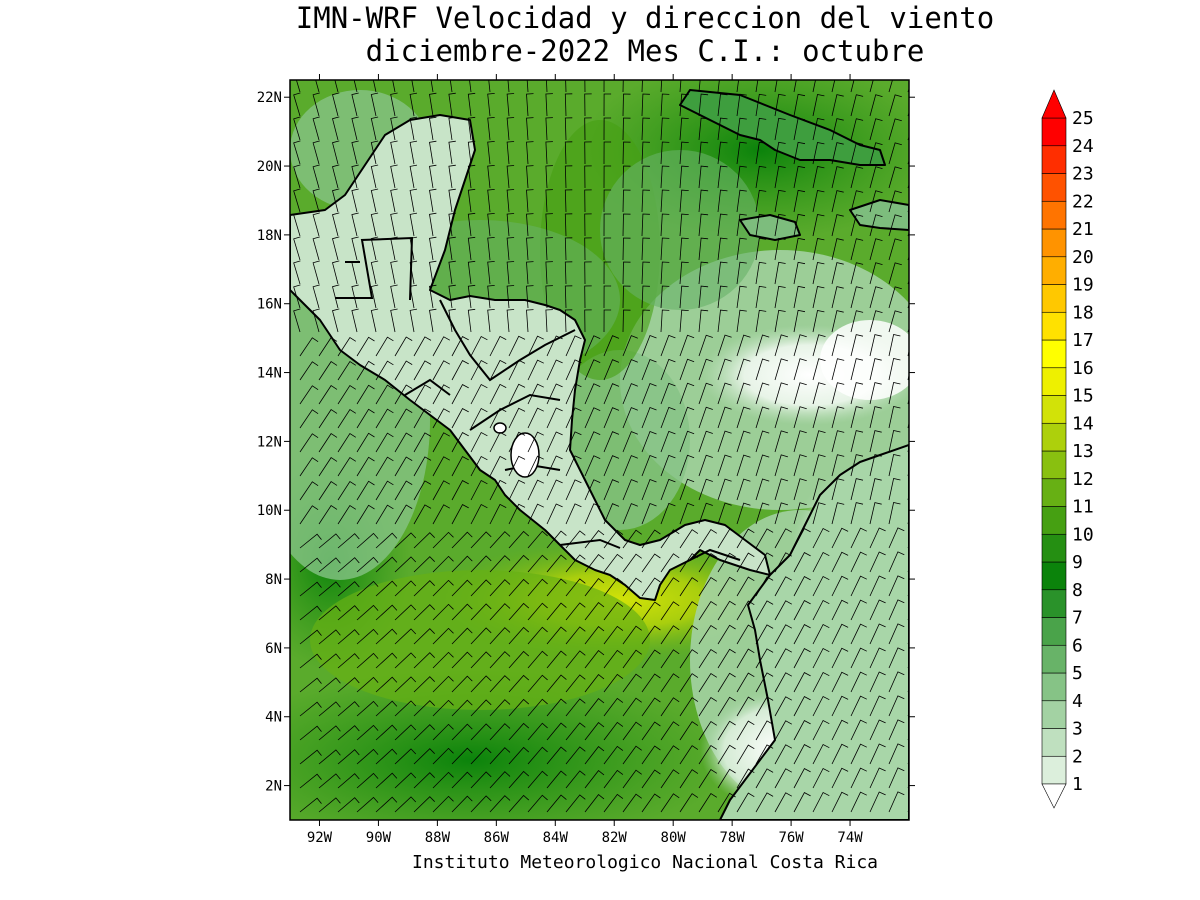  Describe the element at coordinates (1083, 534) in the screenshot. I see `colorbar-label: 10` at that location.